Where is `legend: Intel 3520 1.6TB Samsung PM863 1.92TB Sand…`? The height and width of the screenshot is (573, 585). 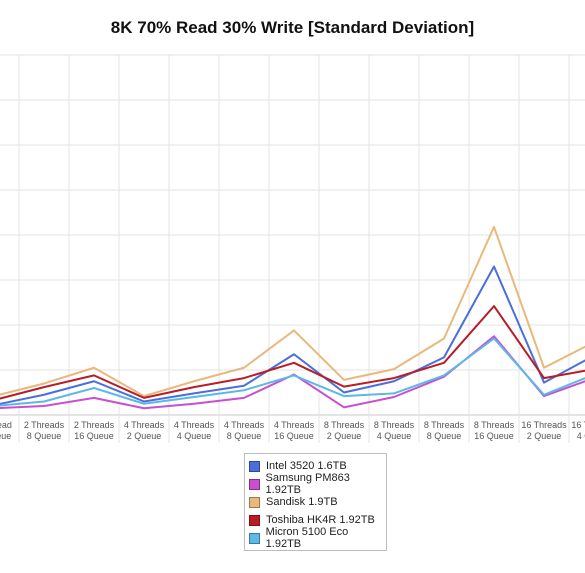 legend: Intel 3520 1.6TB Samsung PM863 1.92TB Sand… is located at coordinates (315, 502).